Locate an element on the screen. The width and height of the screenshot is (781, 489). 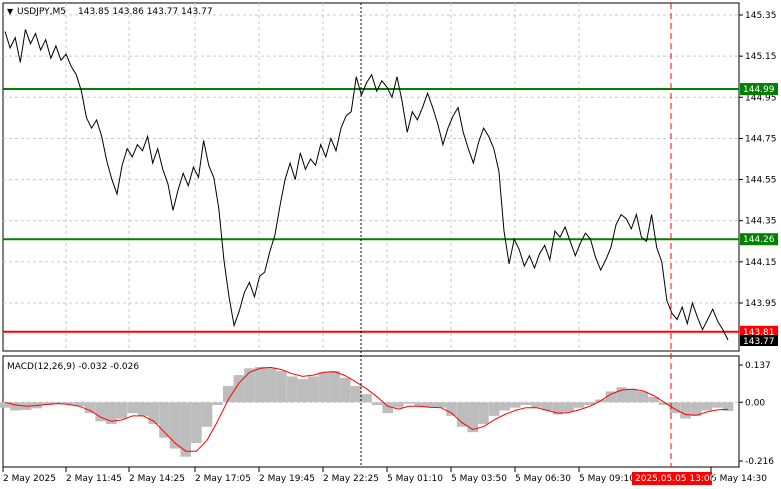
current-price-tag is located at coordinates (759, 341).